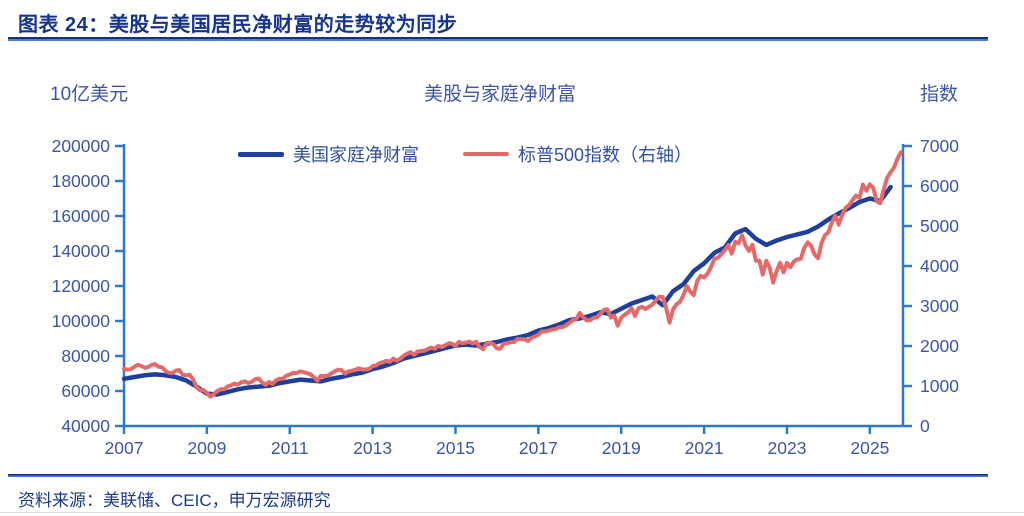  I want to click on page-edge-line, so click(512, 512).